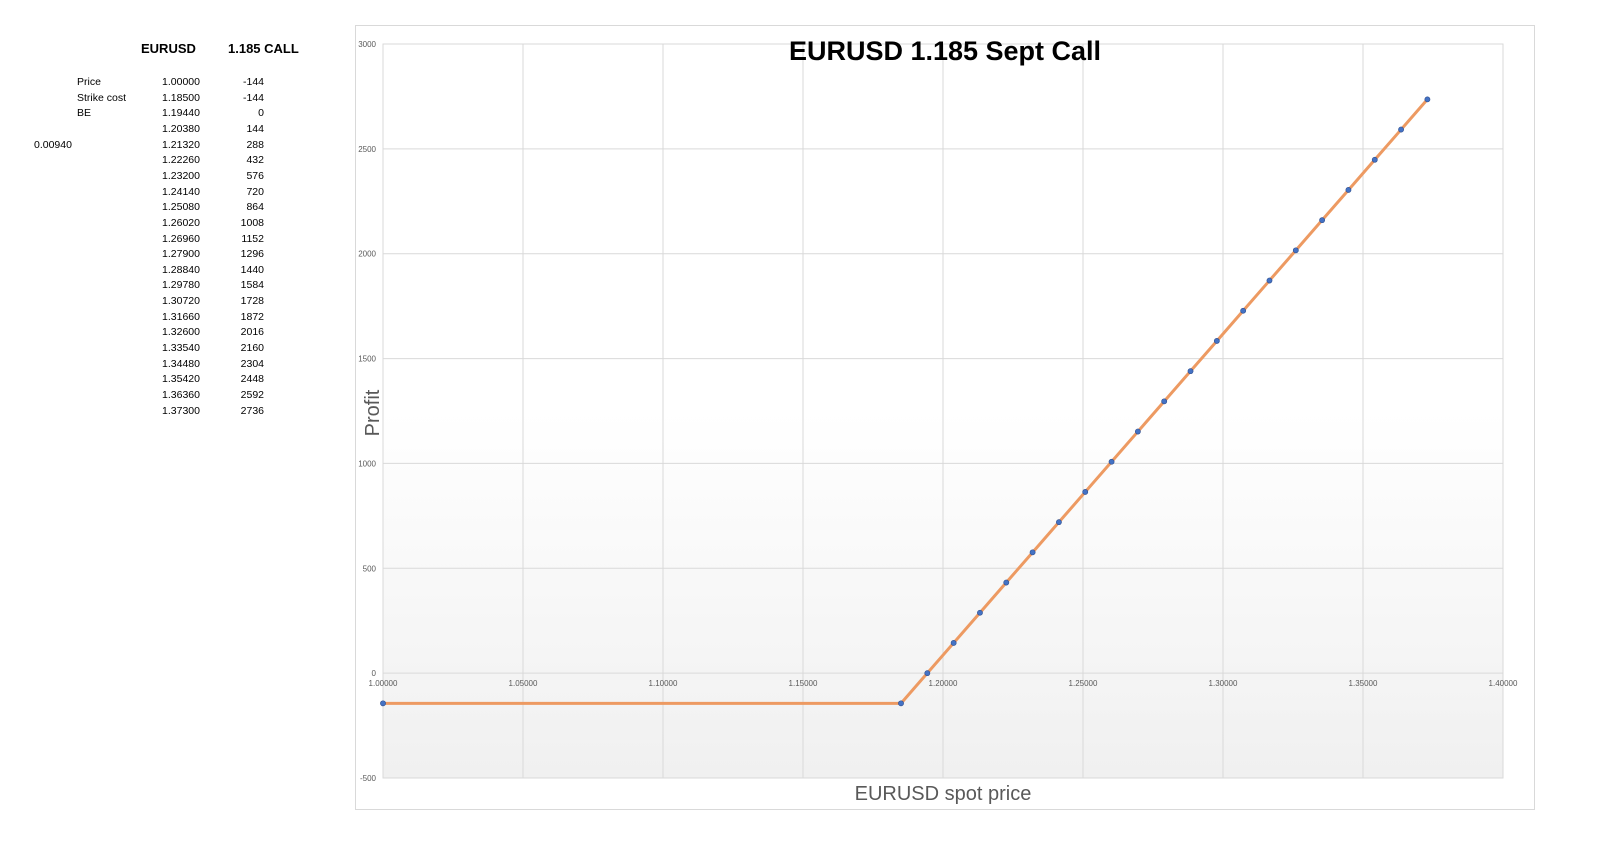  Describe the element at coordinates (261, 113) in the screenshot. I see `profit-cell: 0` at that location.